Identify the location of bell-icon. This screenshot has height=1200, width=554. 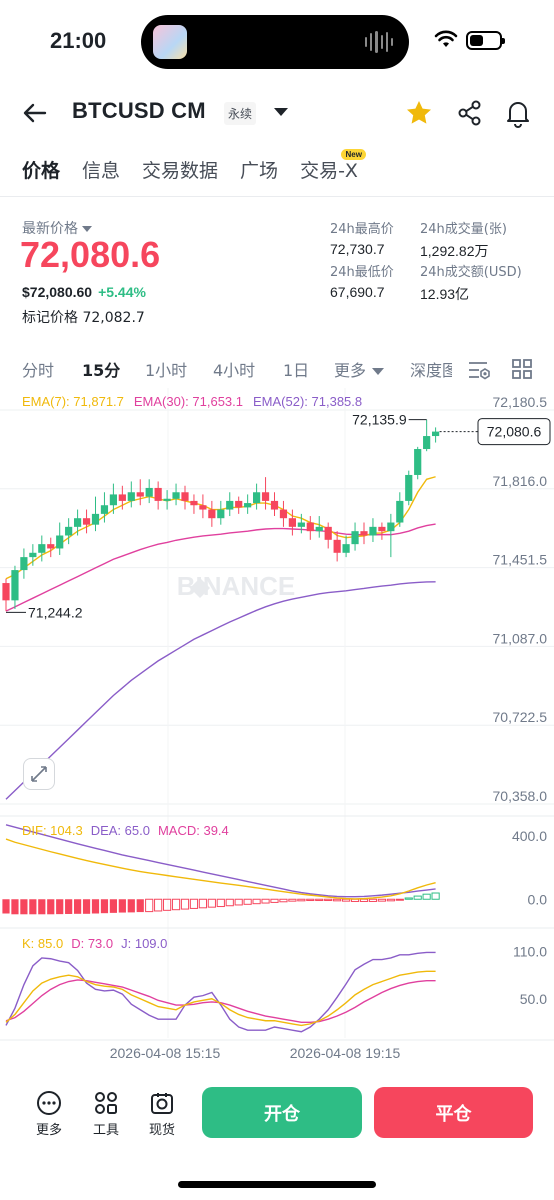
(518, 113).